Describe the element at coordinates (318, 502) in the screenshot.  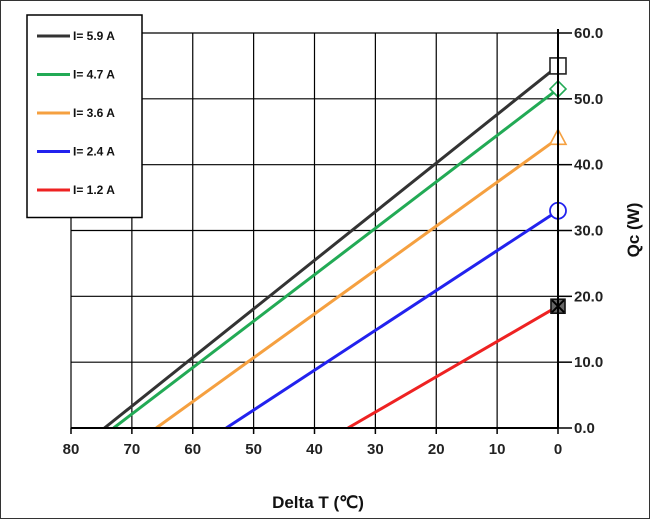
I see `x-axis-title: Delta T (℃)` at that location.